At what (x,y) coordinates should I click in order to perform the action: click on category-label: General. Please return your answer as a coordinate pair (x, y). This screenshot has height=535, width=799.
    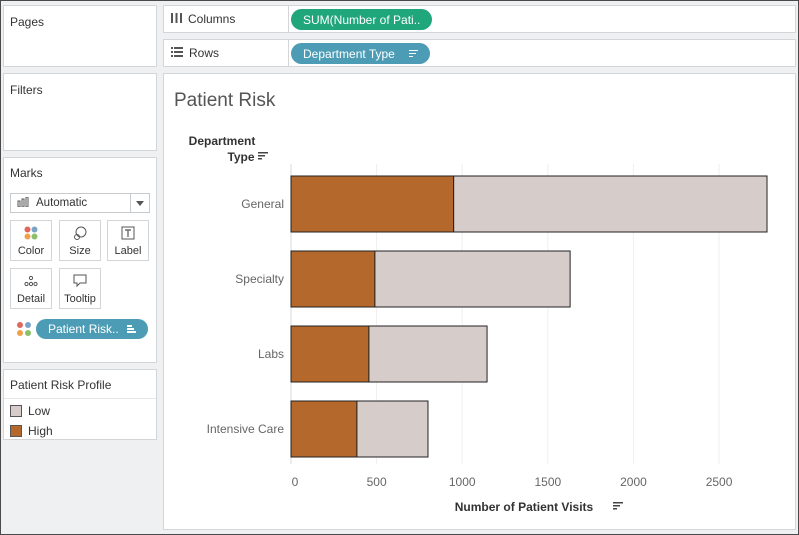
    Looking at the image, I should click on (262, 204).